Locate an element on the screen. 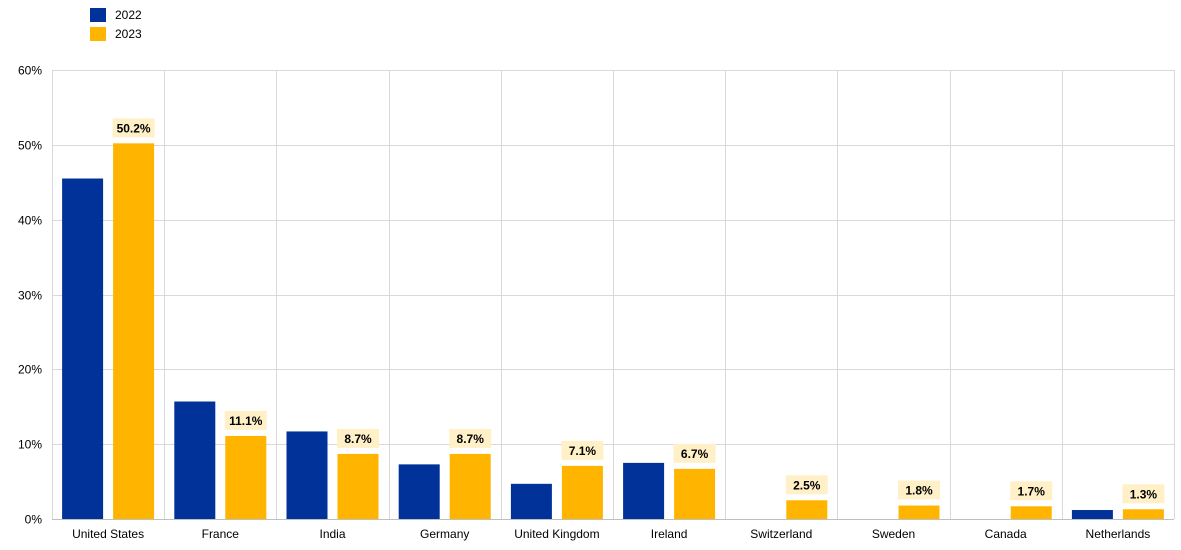 This screenshot has width=1181, height=550. x-tick-label: United Kingdom is located at coordinates (556, 534).